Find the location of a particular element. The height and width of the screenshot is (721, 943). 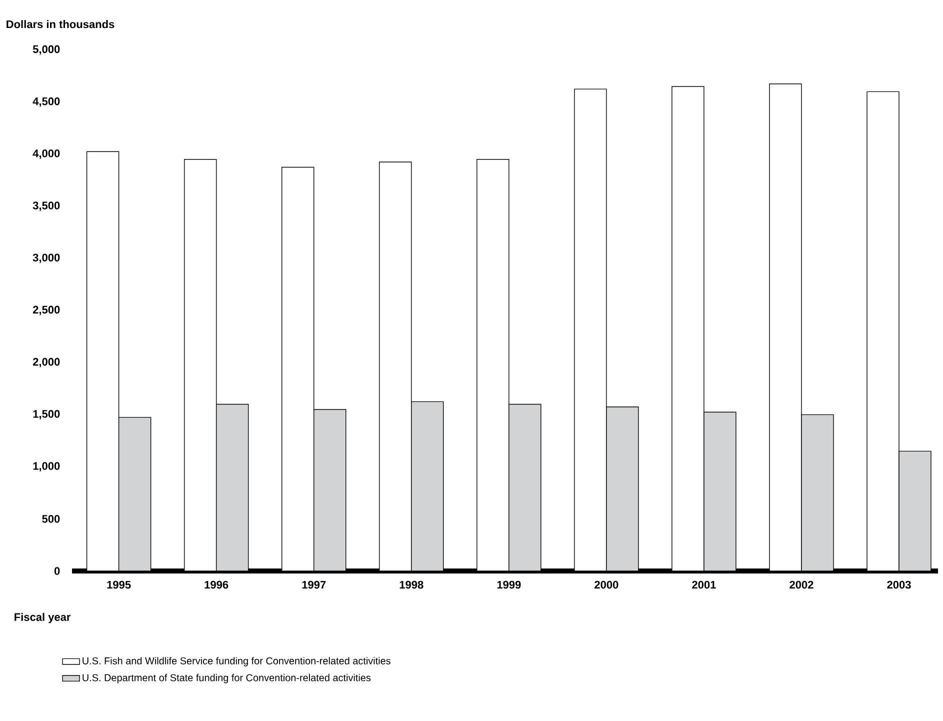

x-tick-label: 1999 is located at coordinates (509, 584).